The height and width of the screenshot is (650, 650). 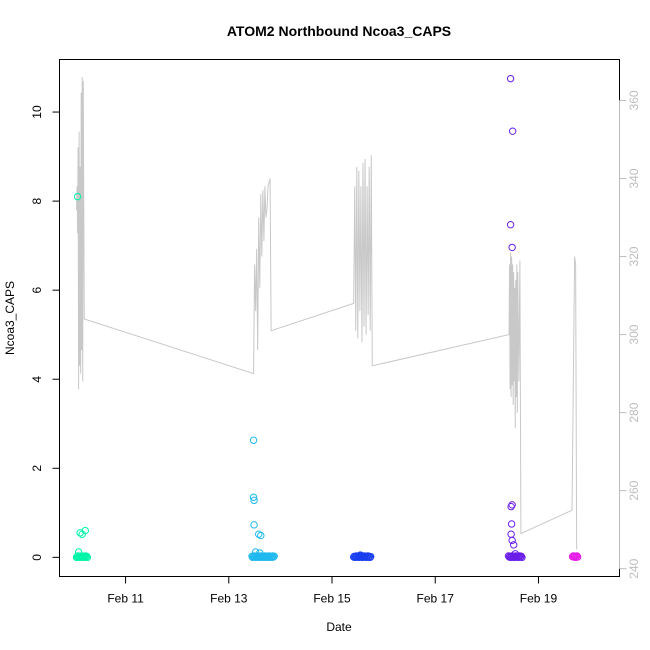 I want to click on x-tick-label: Feb 13, so click(x=229, y=599).